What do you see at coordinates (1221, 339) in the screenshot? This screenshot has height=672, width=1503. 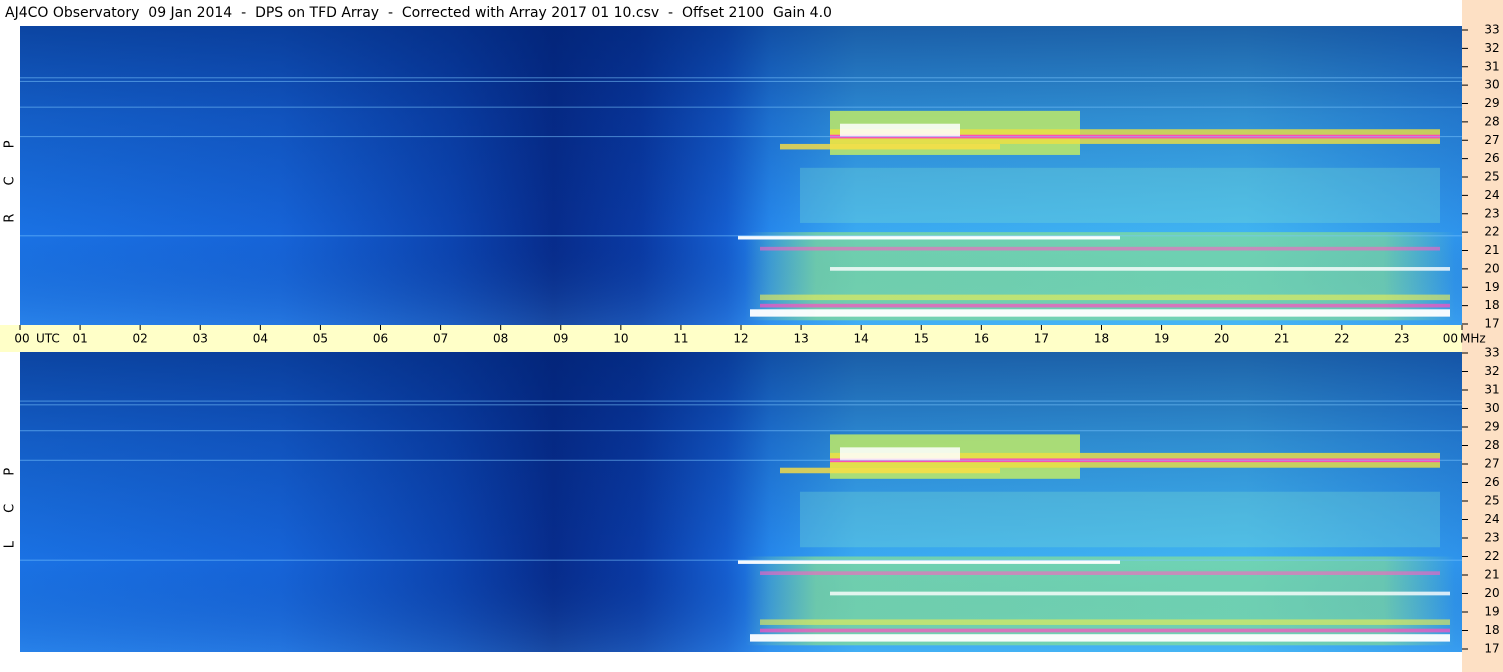 I see `x-tick-label: 20` at bounding box center [1221, 339].